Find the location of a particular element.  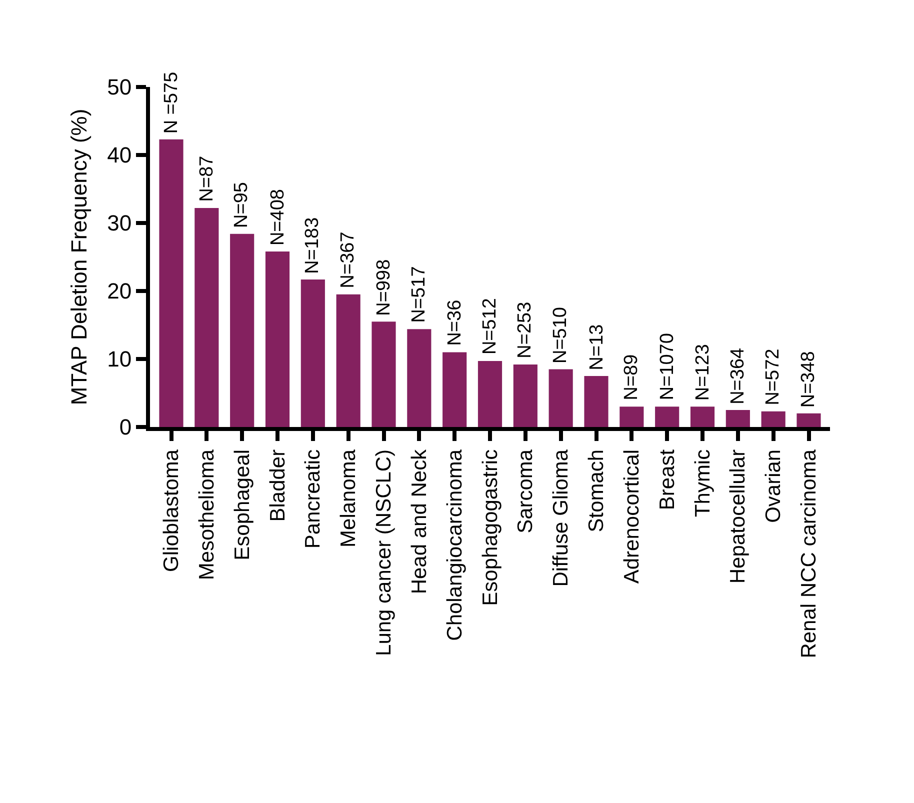

x-tick-label: Head and Neck is located at coordinates (419, 521).